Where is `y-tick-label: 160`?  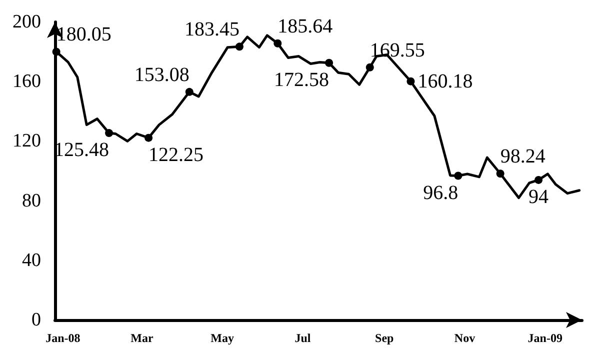 y-tick-label: 160 is located at coordinates (26, 81).